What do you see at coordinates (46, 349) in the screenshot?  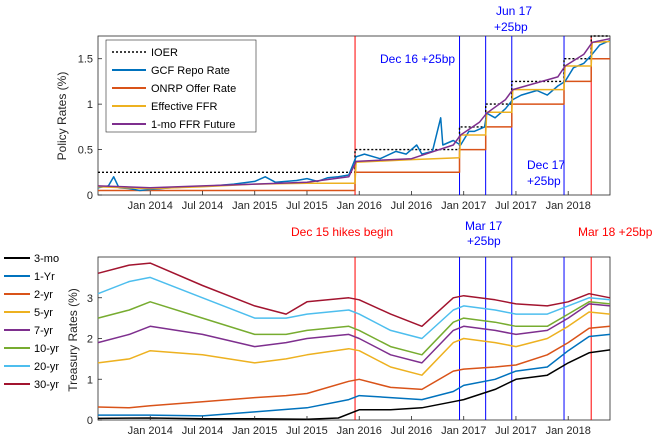 I see `legend-label-10yr: 10-yr` at bounding box center [46, 349].